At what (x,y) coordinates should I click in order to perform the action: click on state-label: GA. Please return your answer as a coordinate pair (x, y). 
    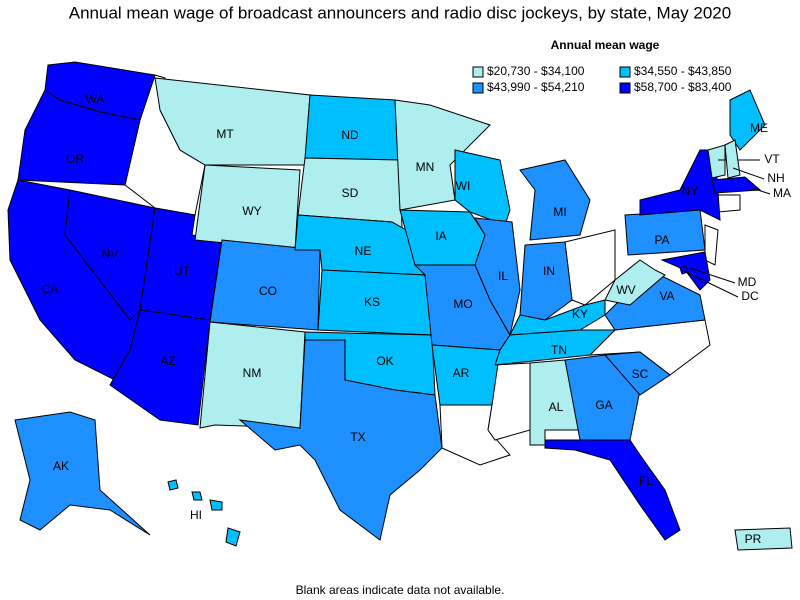
    Looking at the image, I should click on (603, 405).